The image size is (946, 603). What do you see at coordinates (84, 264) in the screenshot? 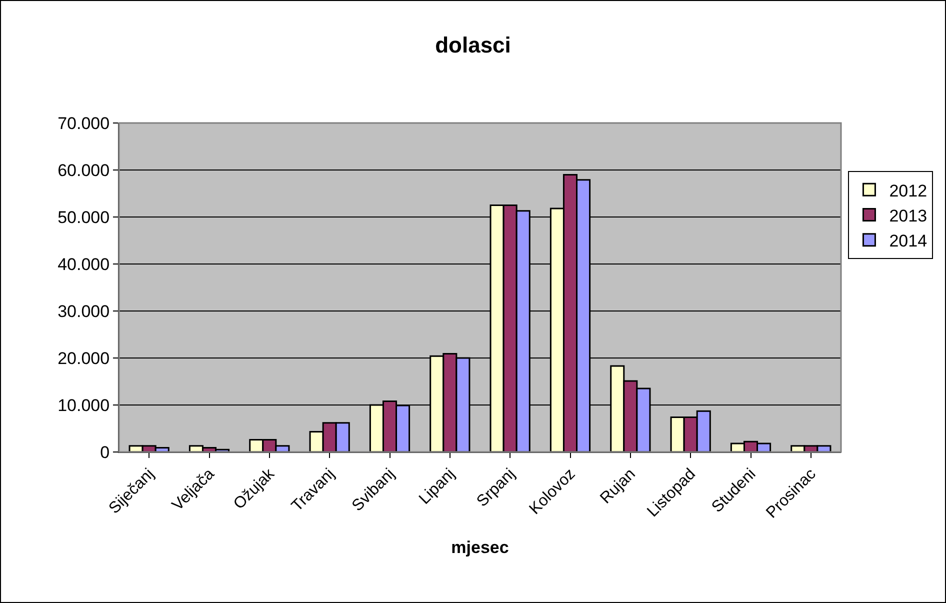
I see `y-tick-label: 40.000` at bounding box center [84, 264].